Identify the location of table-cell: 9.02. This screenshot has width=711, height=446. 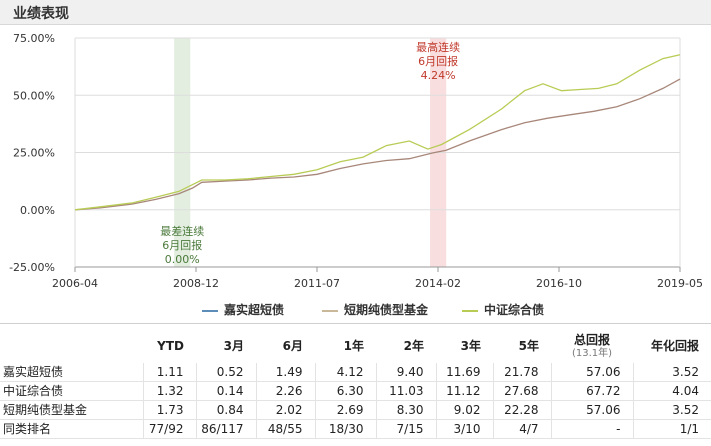
(465, 410).